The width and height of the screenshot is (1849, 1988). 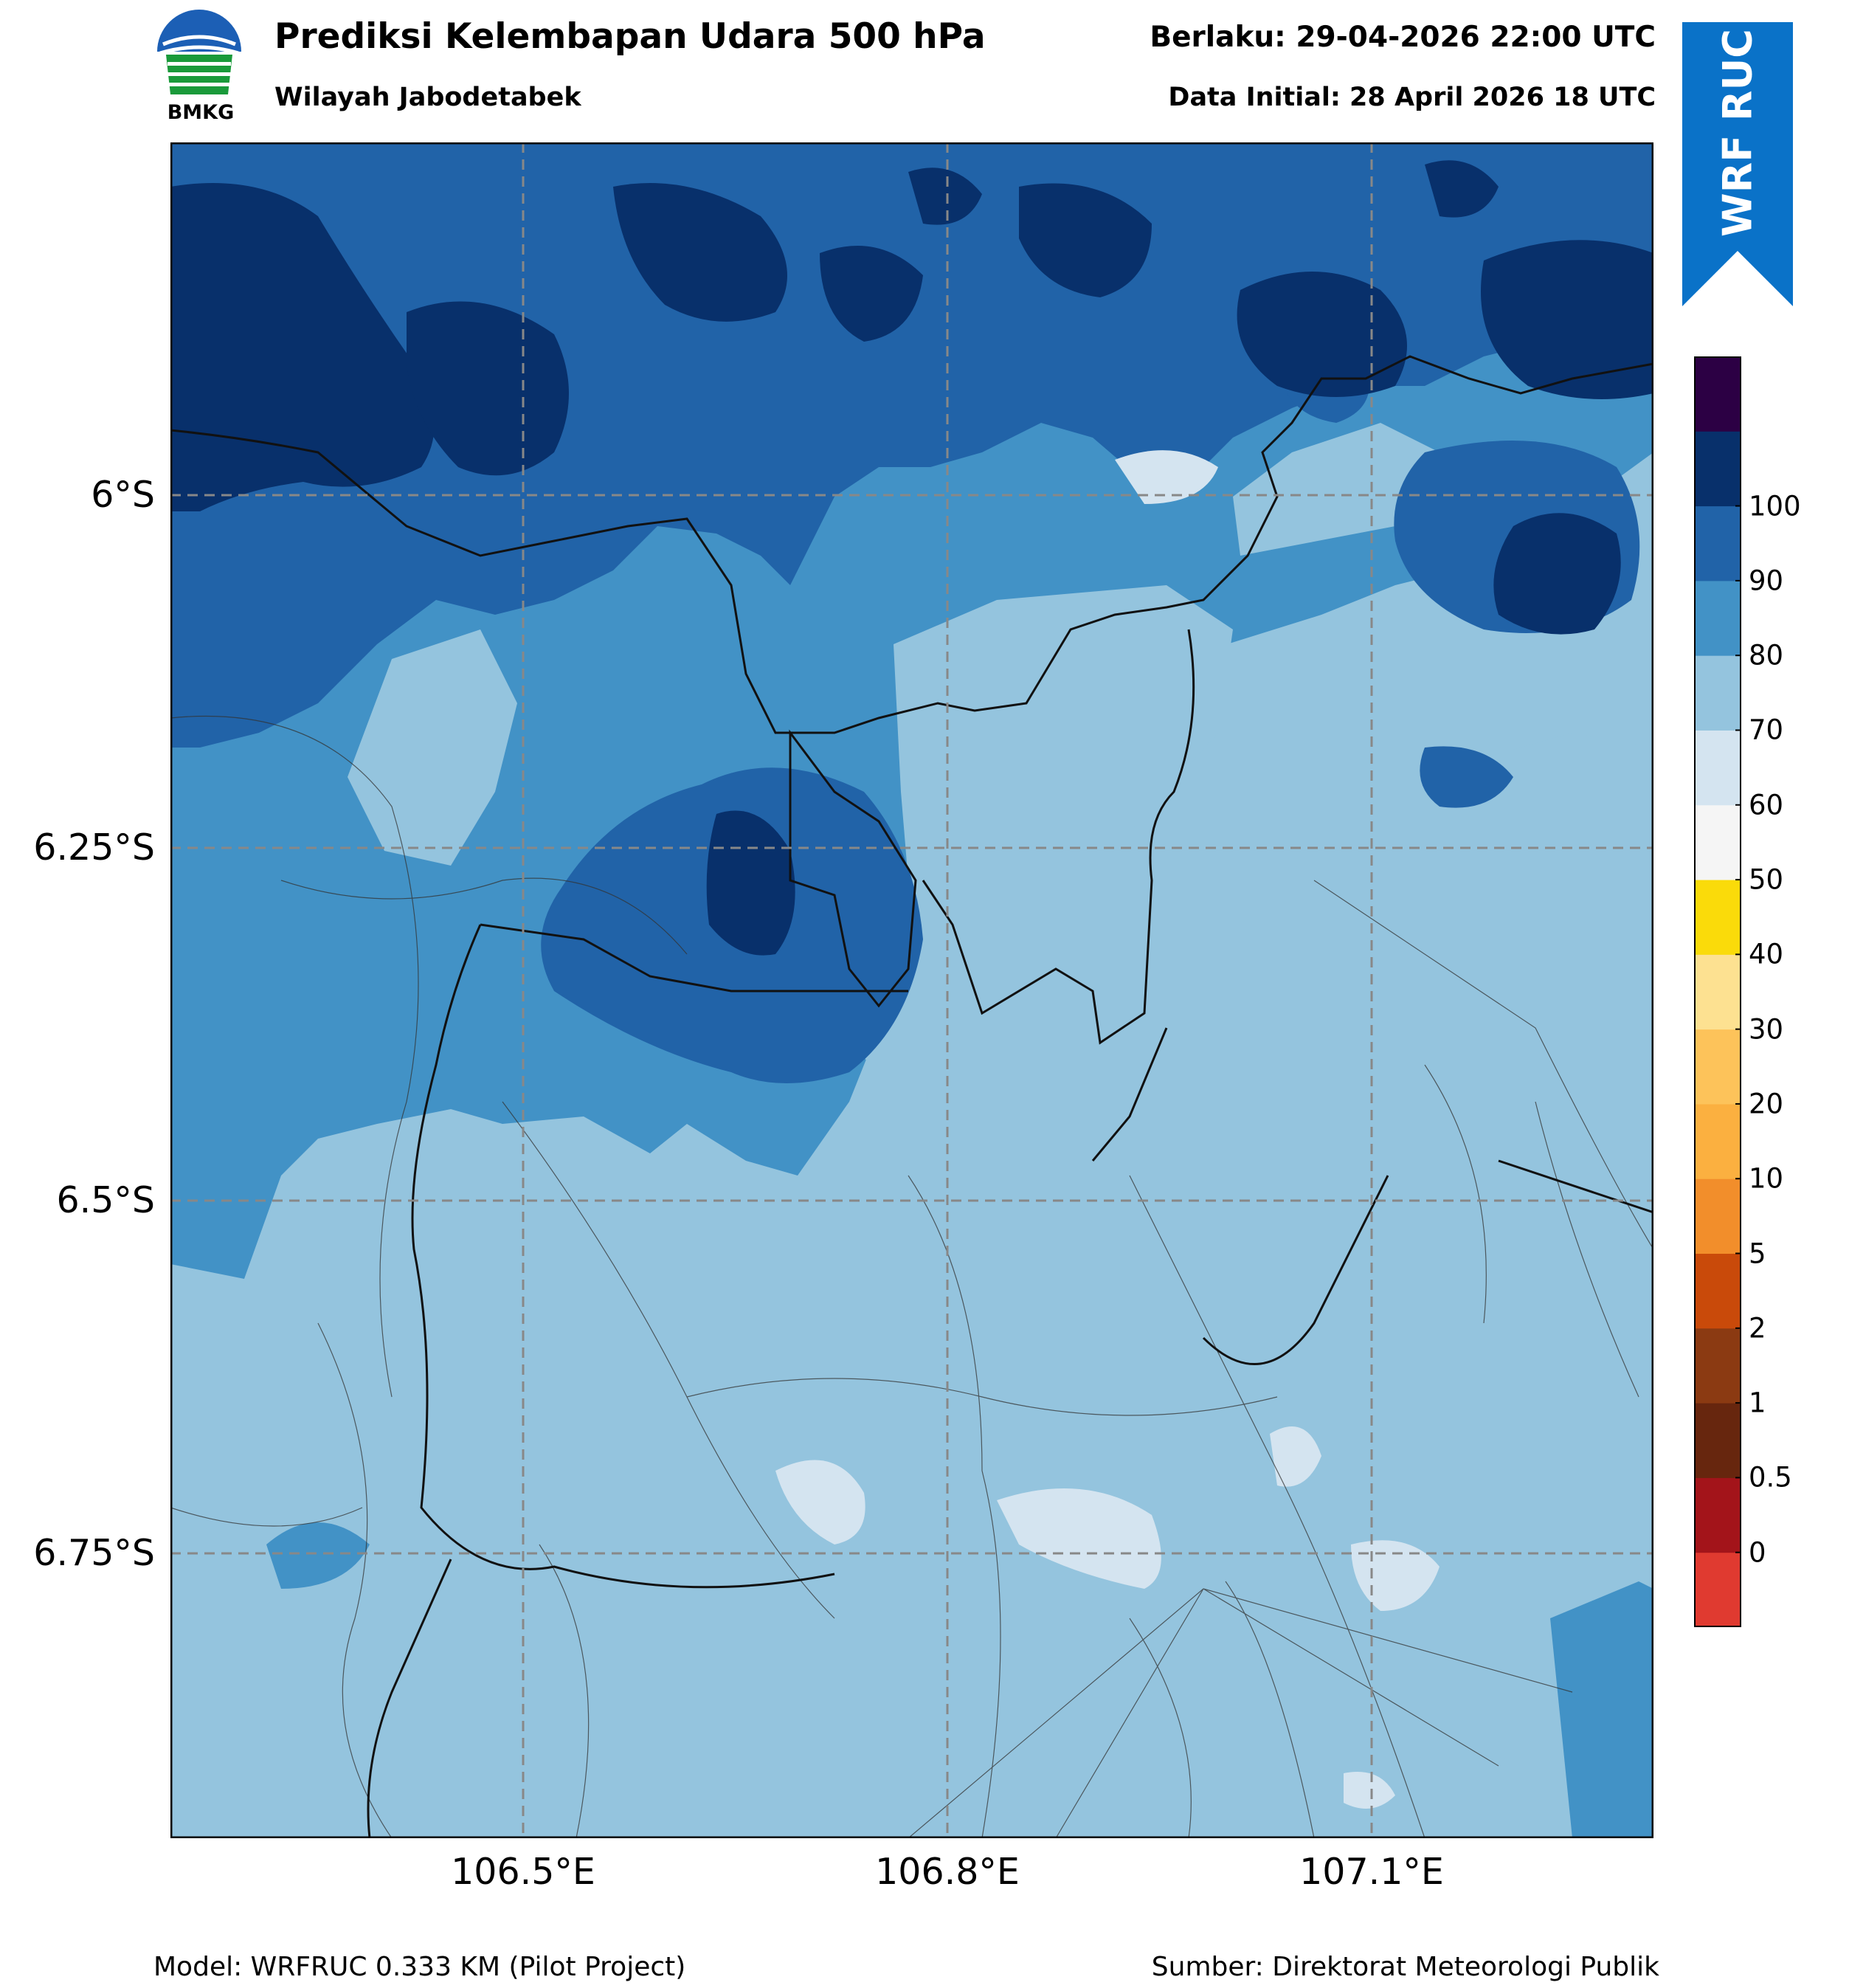 I want to click on colorbar-label: 1, so click(x=1757, y=1403).